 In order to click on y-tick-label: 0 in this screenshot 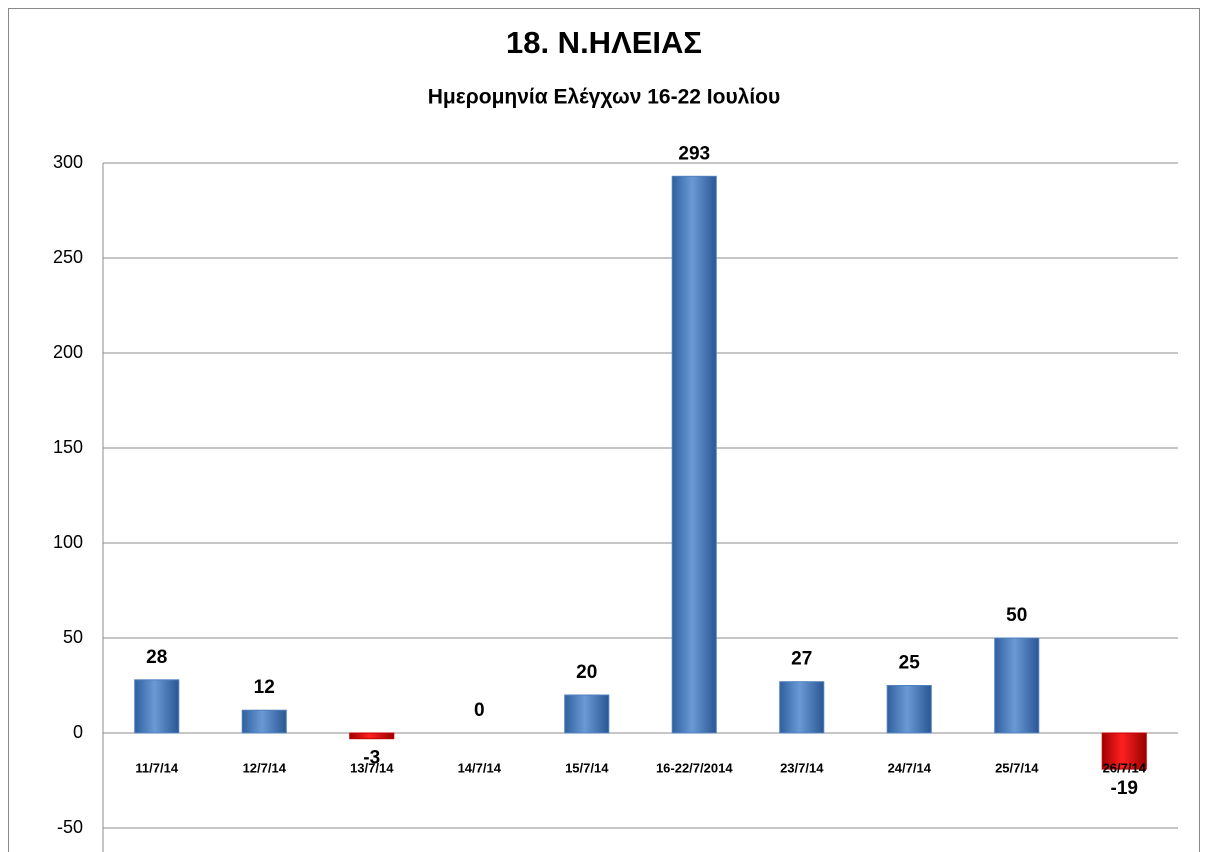, I will do `click(78, 732)`.